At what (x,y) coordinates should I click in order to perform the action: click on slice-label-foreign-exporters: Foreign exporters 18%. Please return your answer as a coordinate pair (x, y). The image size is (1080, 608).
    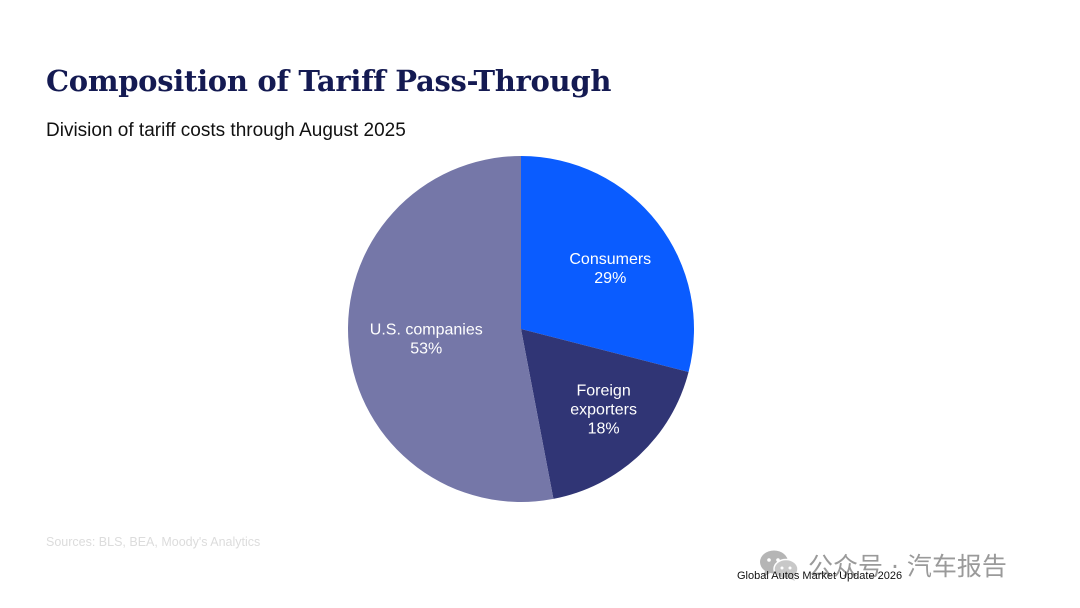
    Looking at the image, I should click on (603, 409).